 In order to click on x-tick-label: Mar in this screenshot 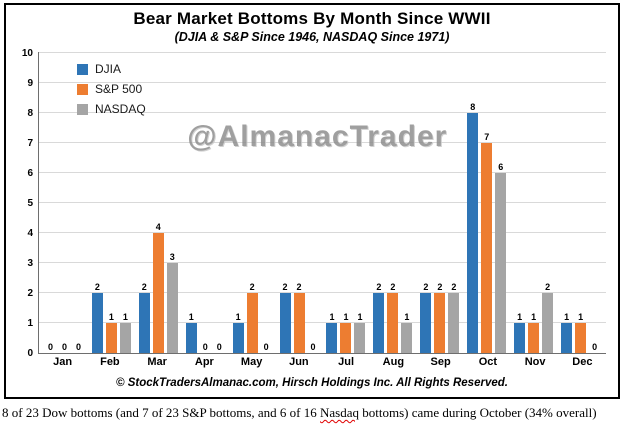, I will do `click(157, 362)`.